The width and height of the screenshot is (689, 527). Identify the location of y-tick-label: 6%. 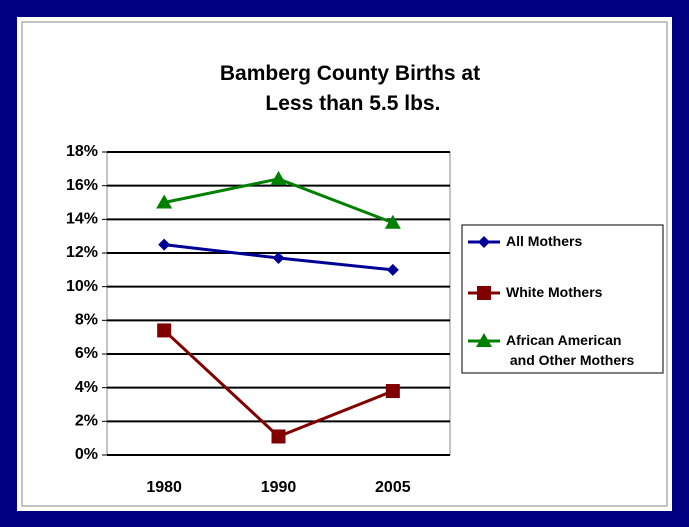
(86, 353).